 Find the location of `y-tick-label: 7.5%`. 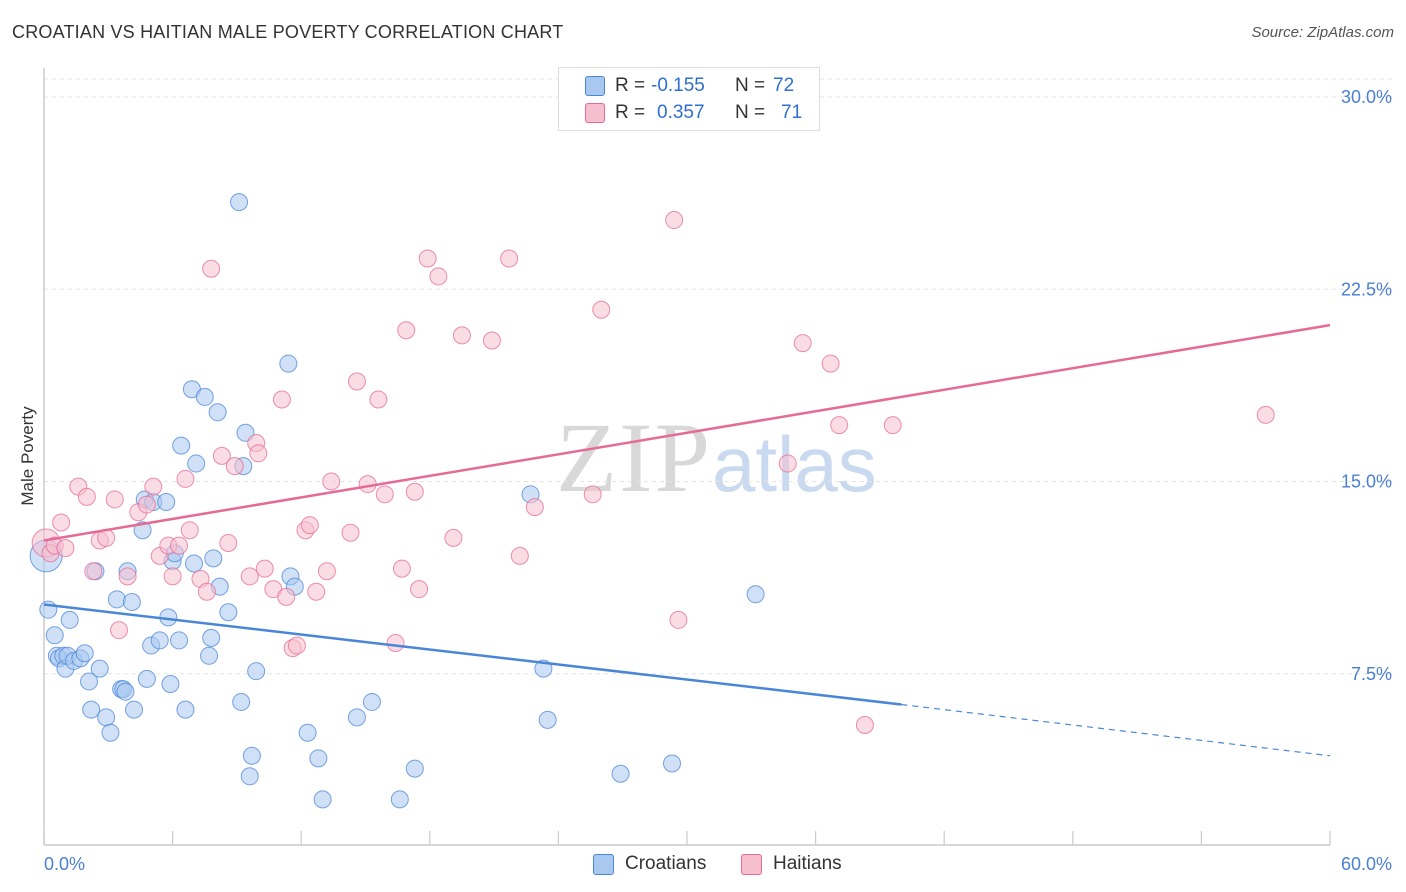

y-tick-label: 7.5% is located at coordinates (1371, 674).